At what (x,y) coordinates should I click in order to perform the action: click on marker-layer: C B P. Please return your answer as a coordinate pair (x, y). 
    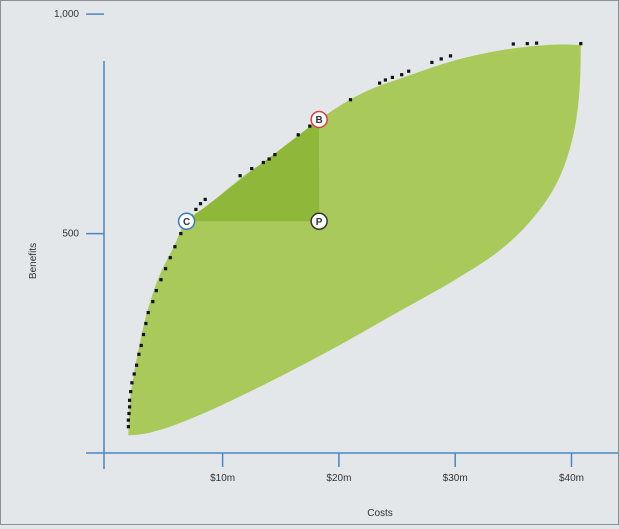
    Looking at the image, I should click on (252, 170).